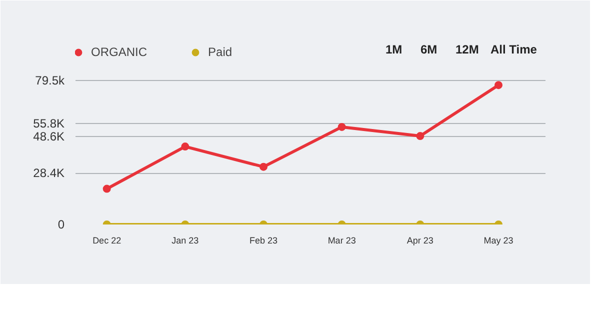  I want to click on legend-label: Paid, so click(220, 52).